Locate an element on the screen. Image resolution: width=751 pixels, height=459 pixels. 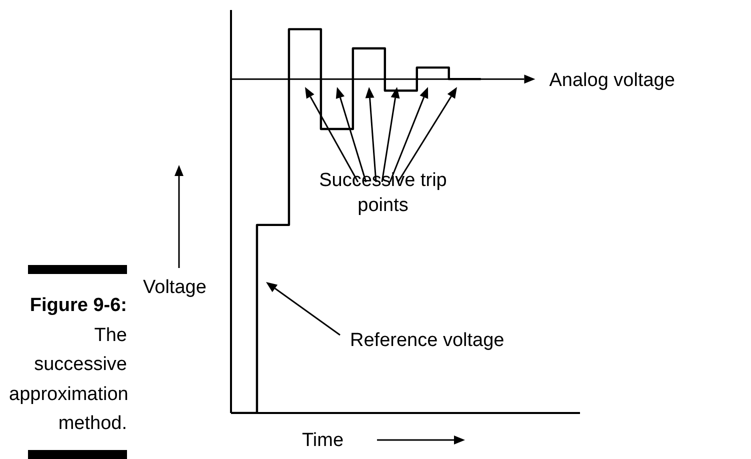
text: The successive approximation method. is located at coordinates (68, 380).